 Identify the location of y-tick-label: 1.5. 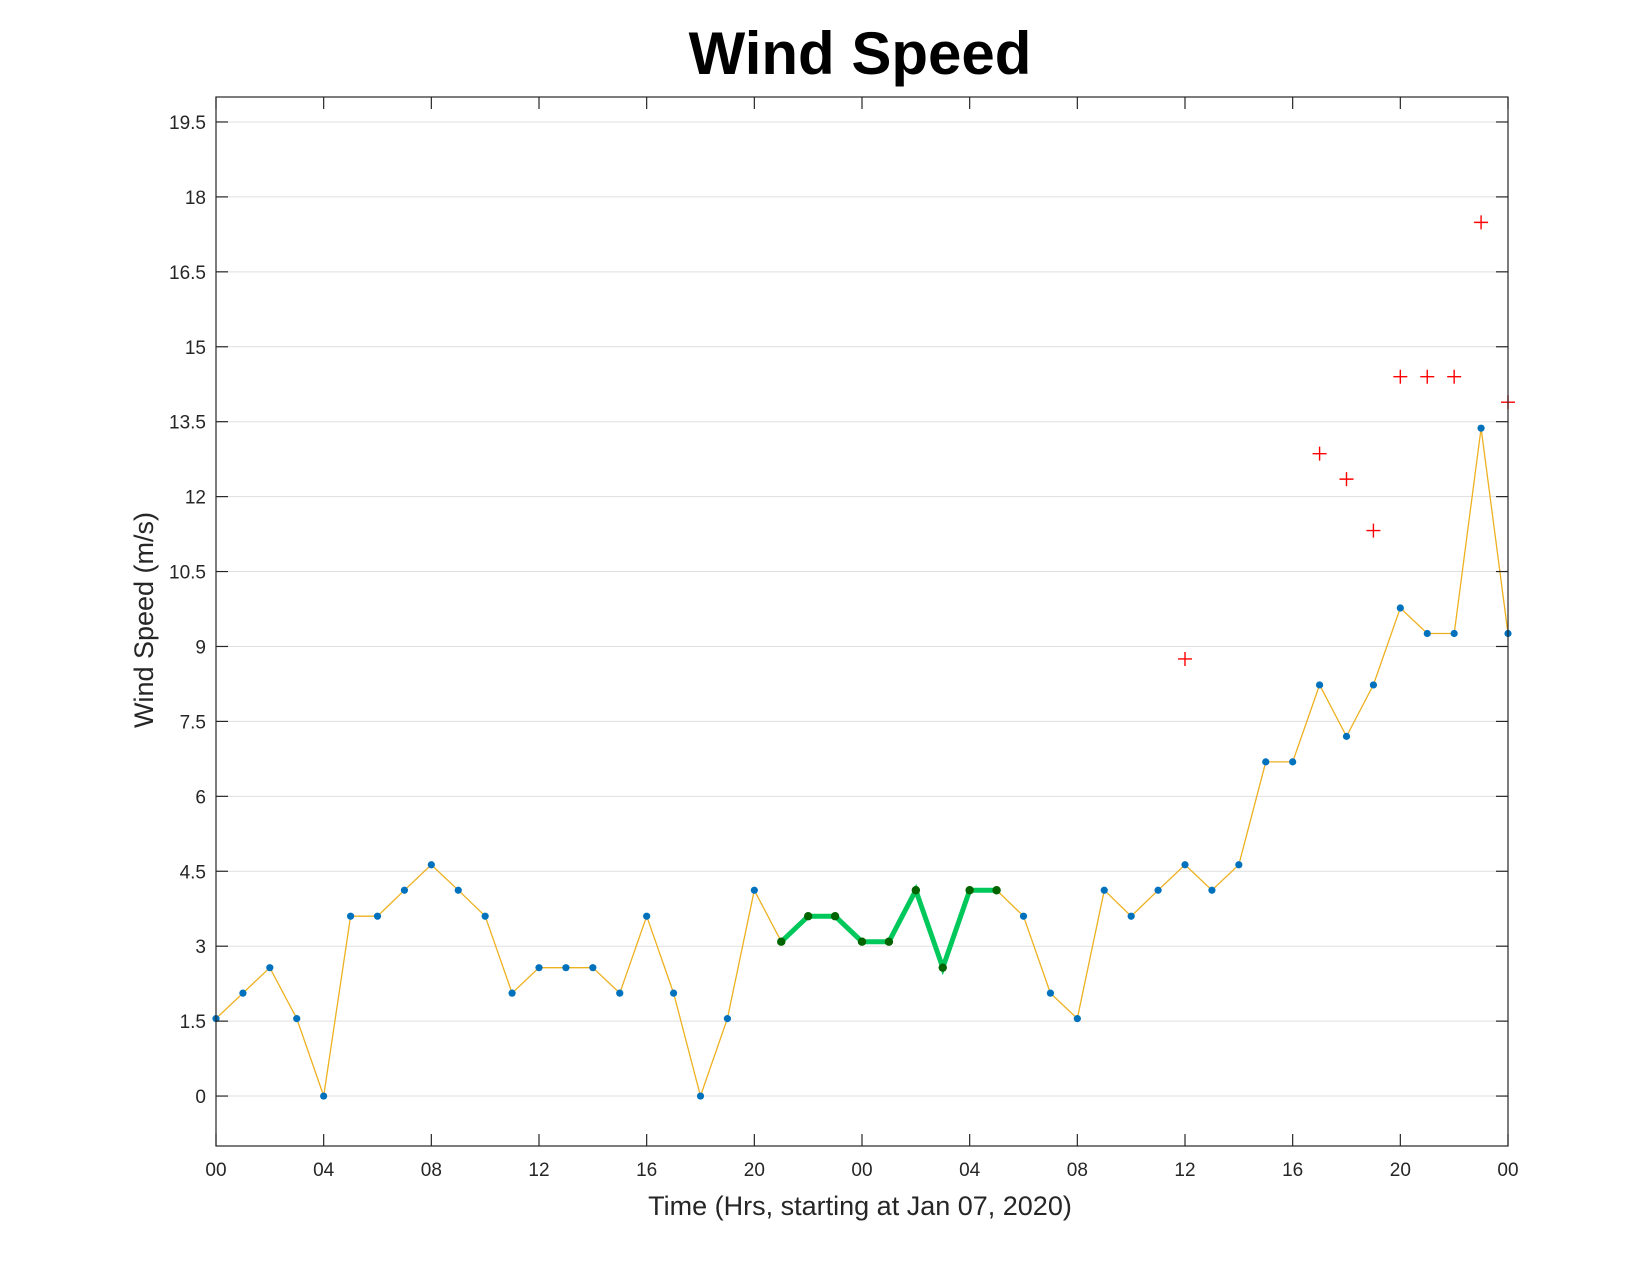
(193, 1022).